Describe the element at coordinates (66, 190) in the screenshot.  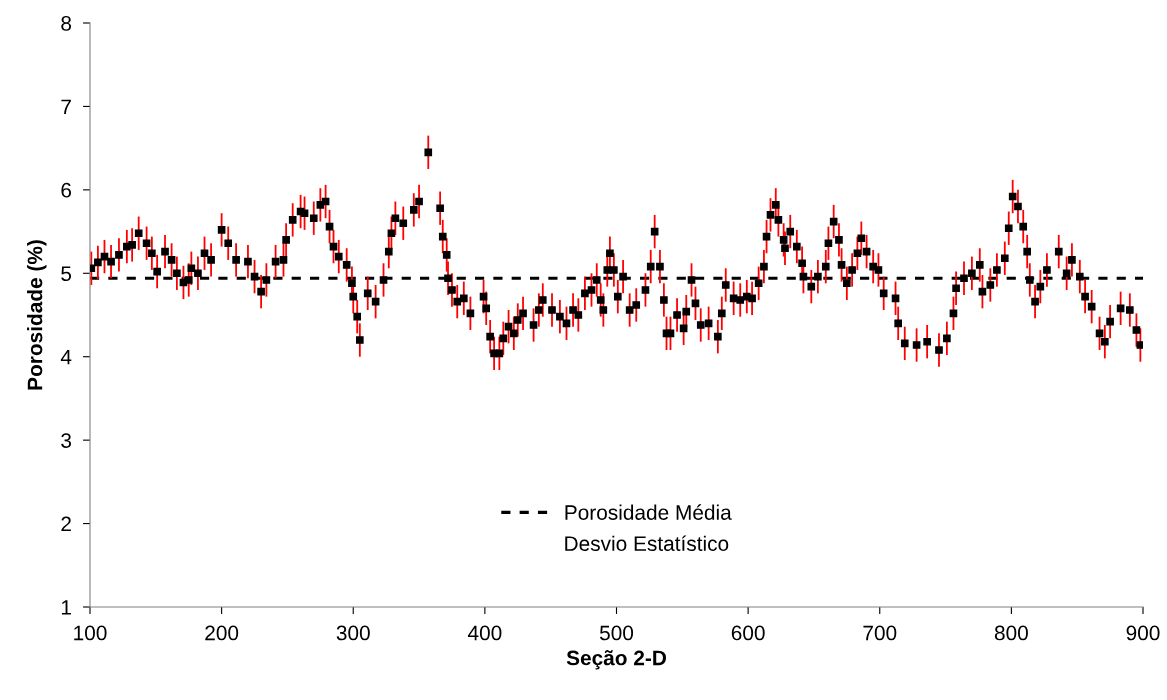
I see `y-tick-label: 6` at that location.